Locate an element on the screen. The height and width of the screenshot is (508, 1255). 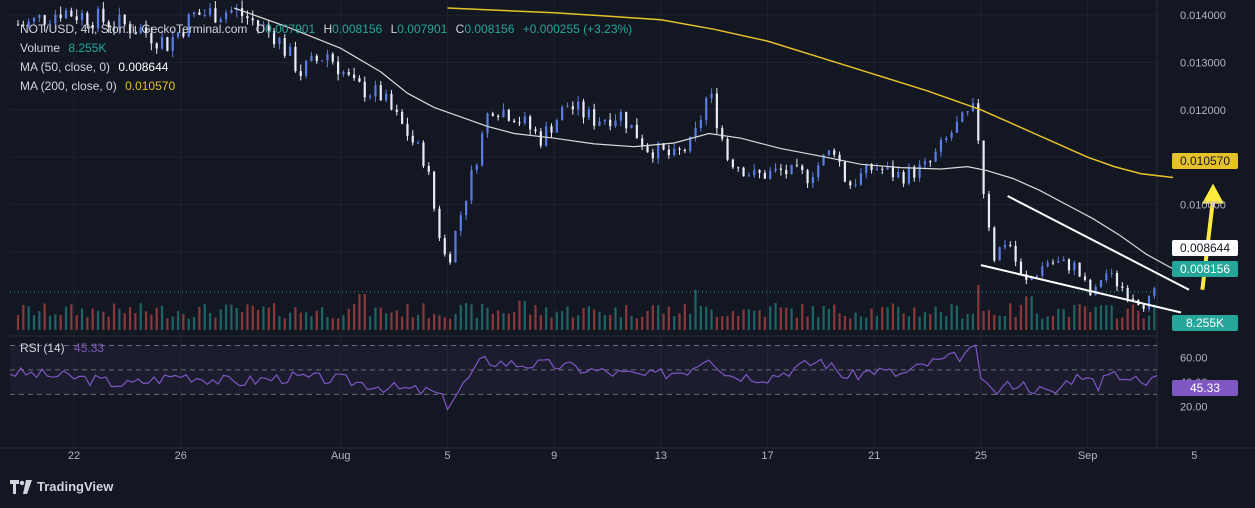
time-tick-label-9: Sep is located at coordinates (1088, 456).